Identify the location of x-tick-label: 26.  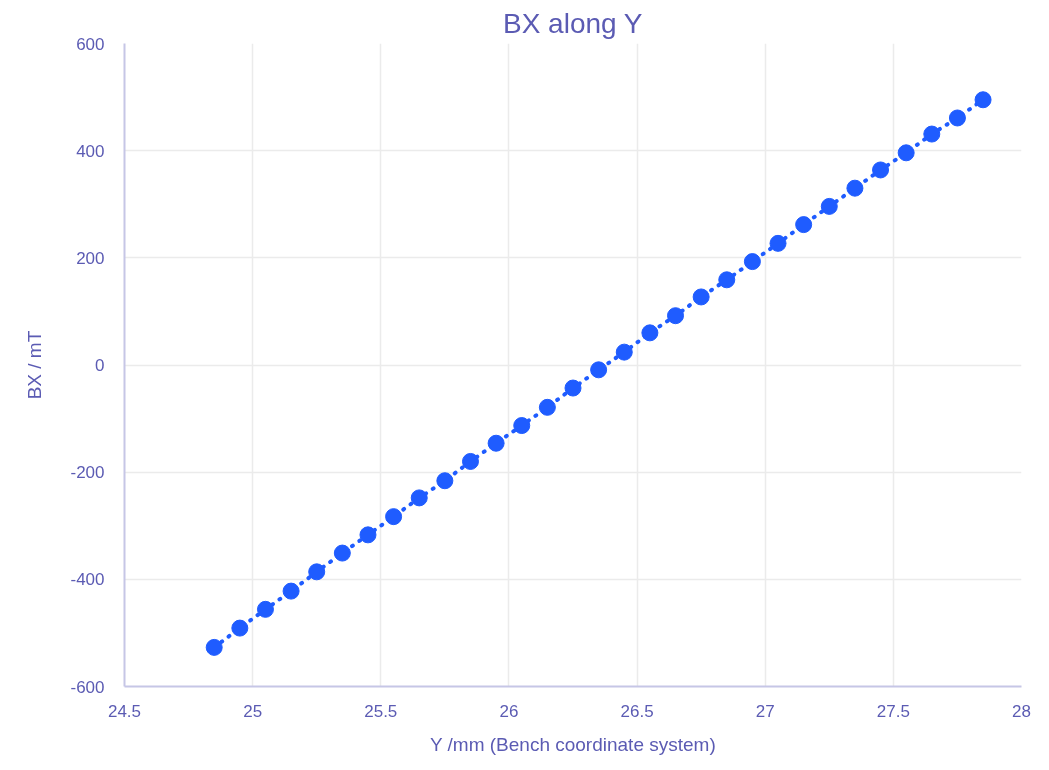
(509, 711).